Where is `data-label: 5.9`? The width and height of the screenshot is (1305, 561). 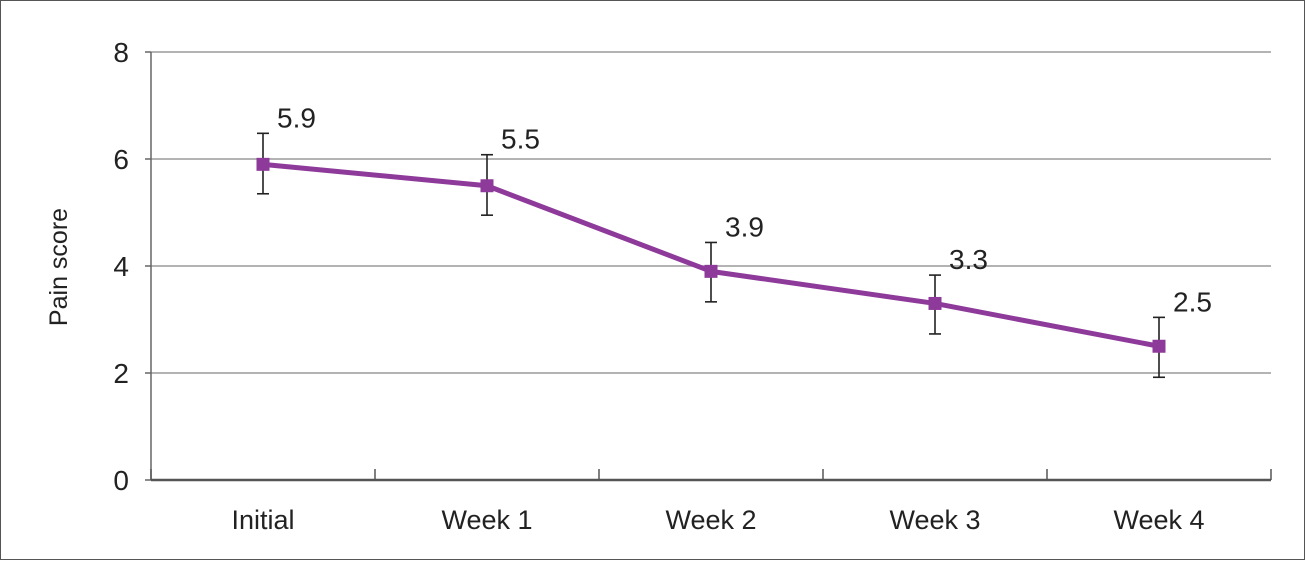 data-label: 5.9 is located at coordinates (296, 117).